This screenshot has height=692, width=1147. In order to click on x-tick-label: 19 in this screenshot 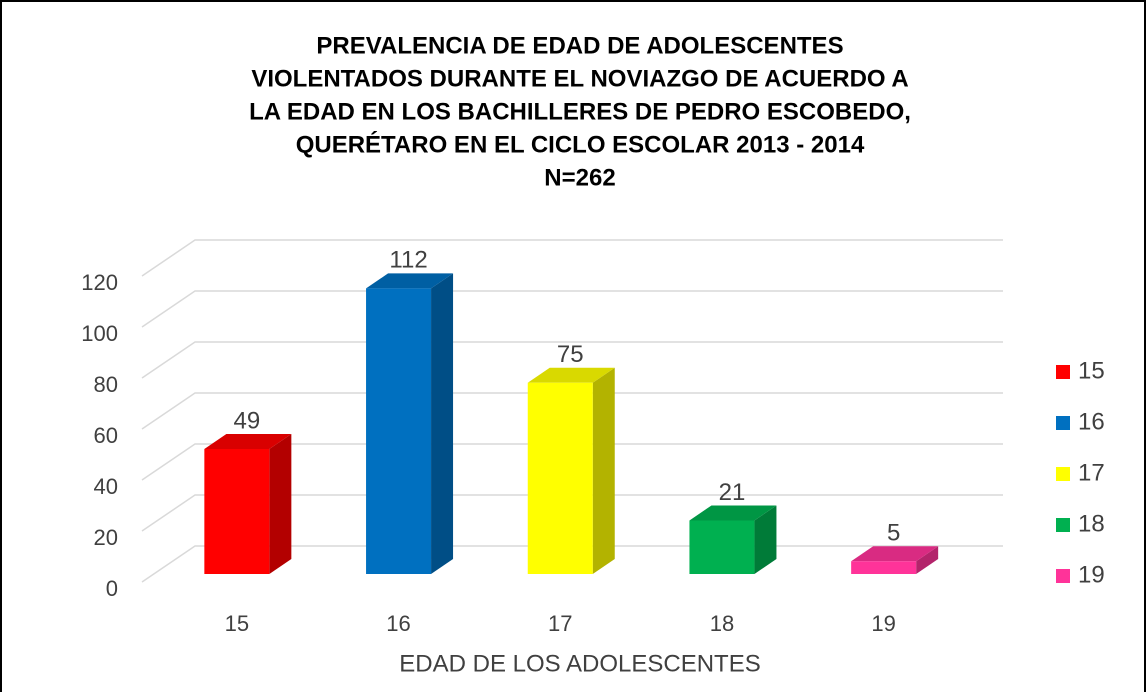, I will do `click(883, 623)`.